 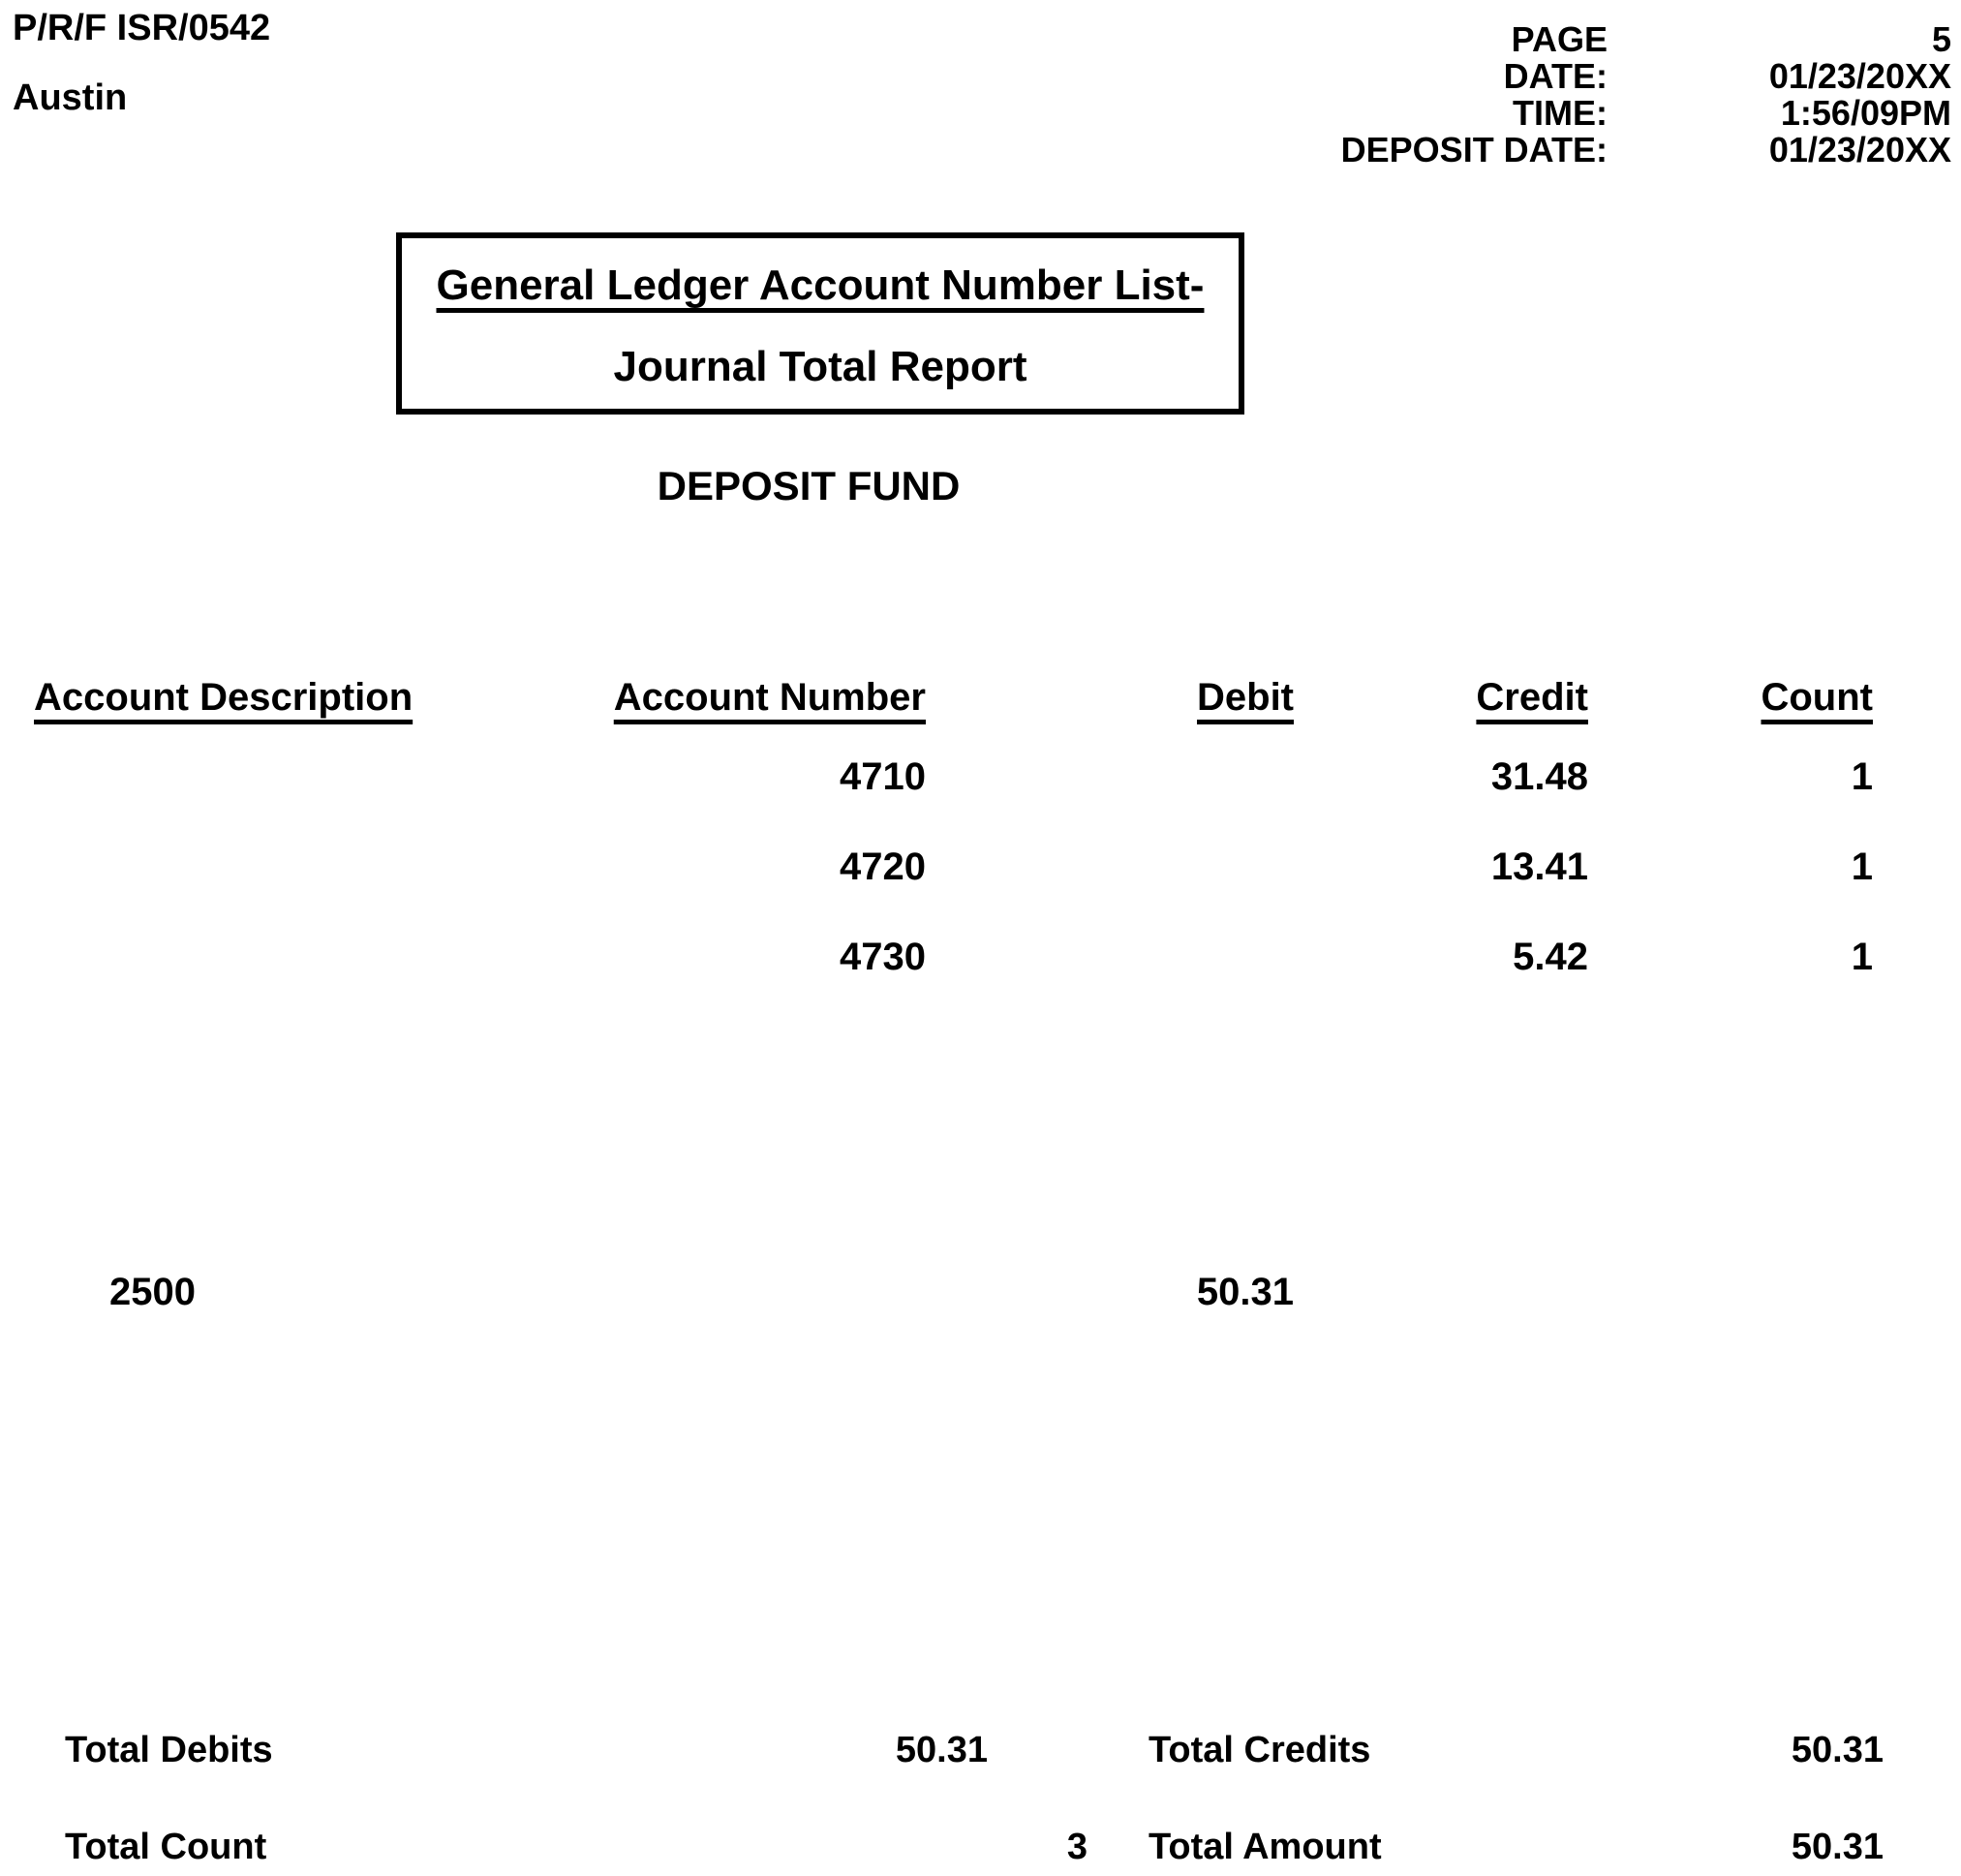 I want to click on total-credits-label: Total Credits, so click(x=1260, y=1750).